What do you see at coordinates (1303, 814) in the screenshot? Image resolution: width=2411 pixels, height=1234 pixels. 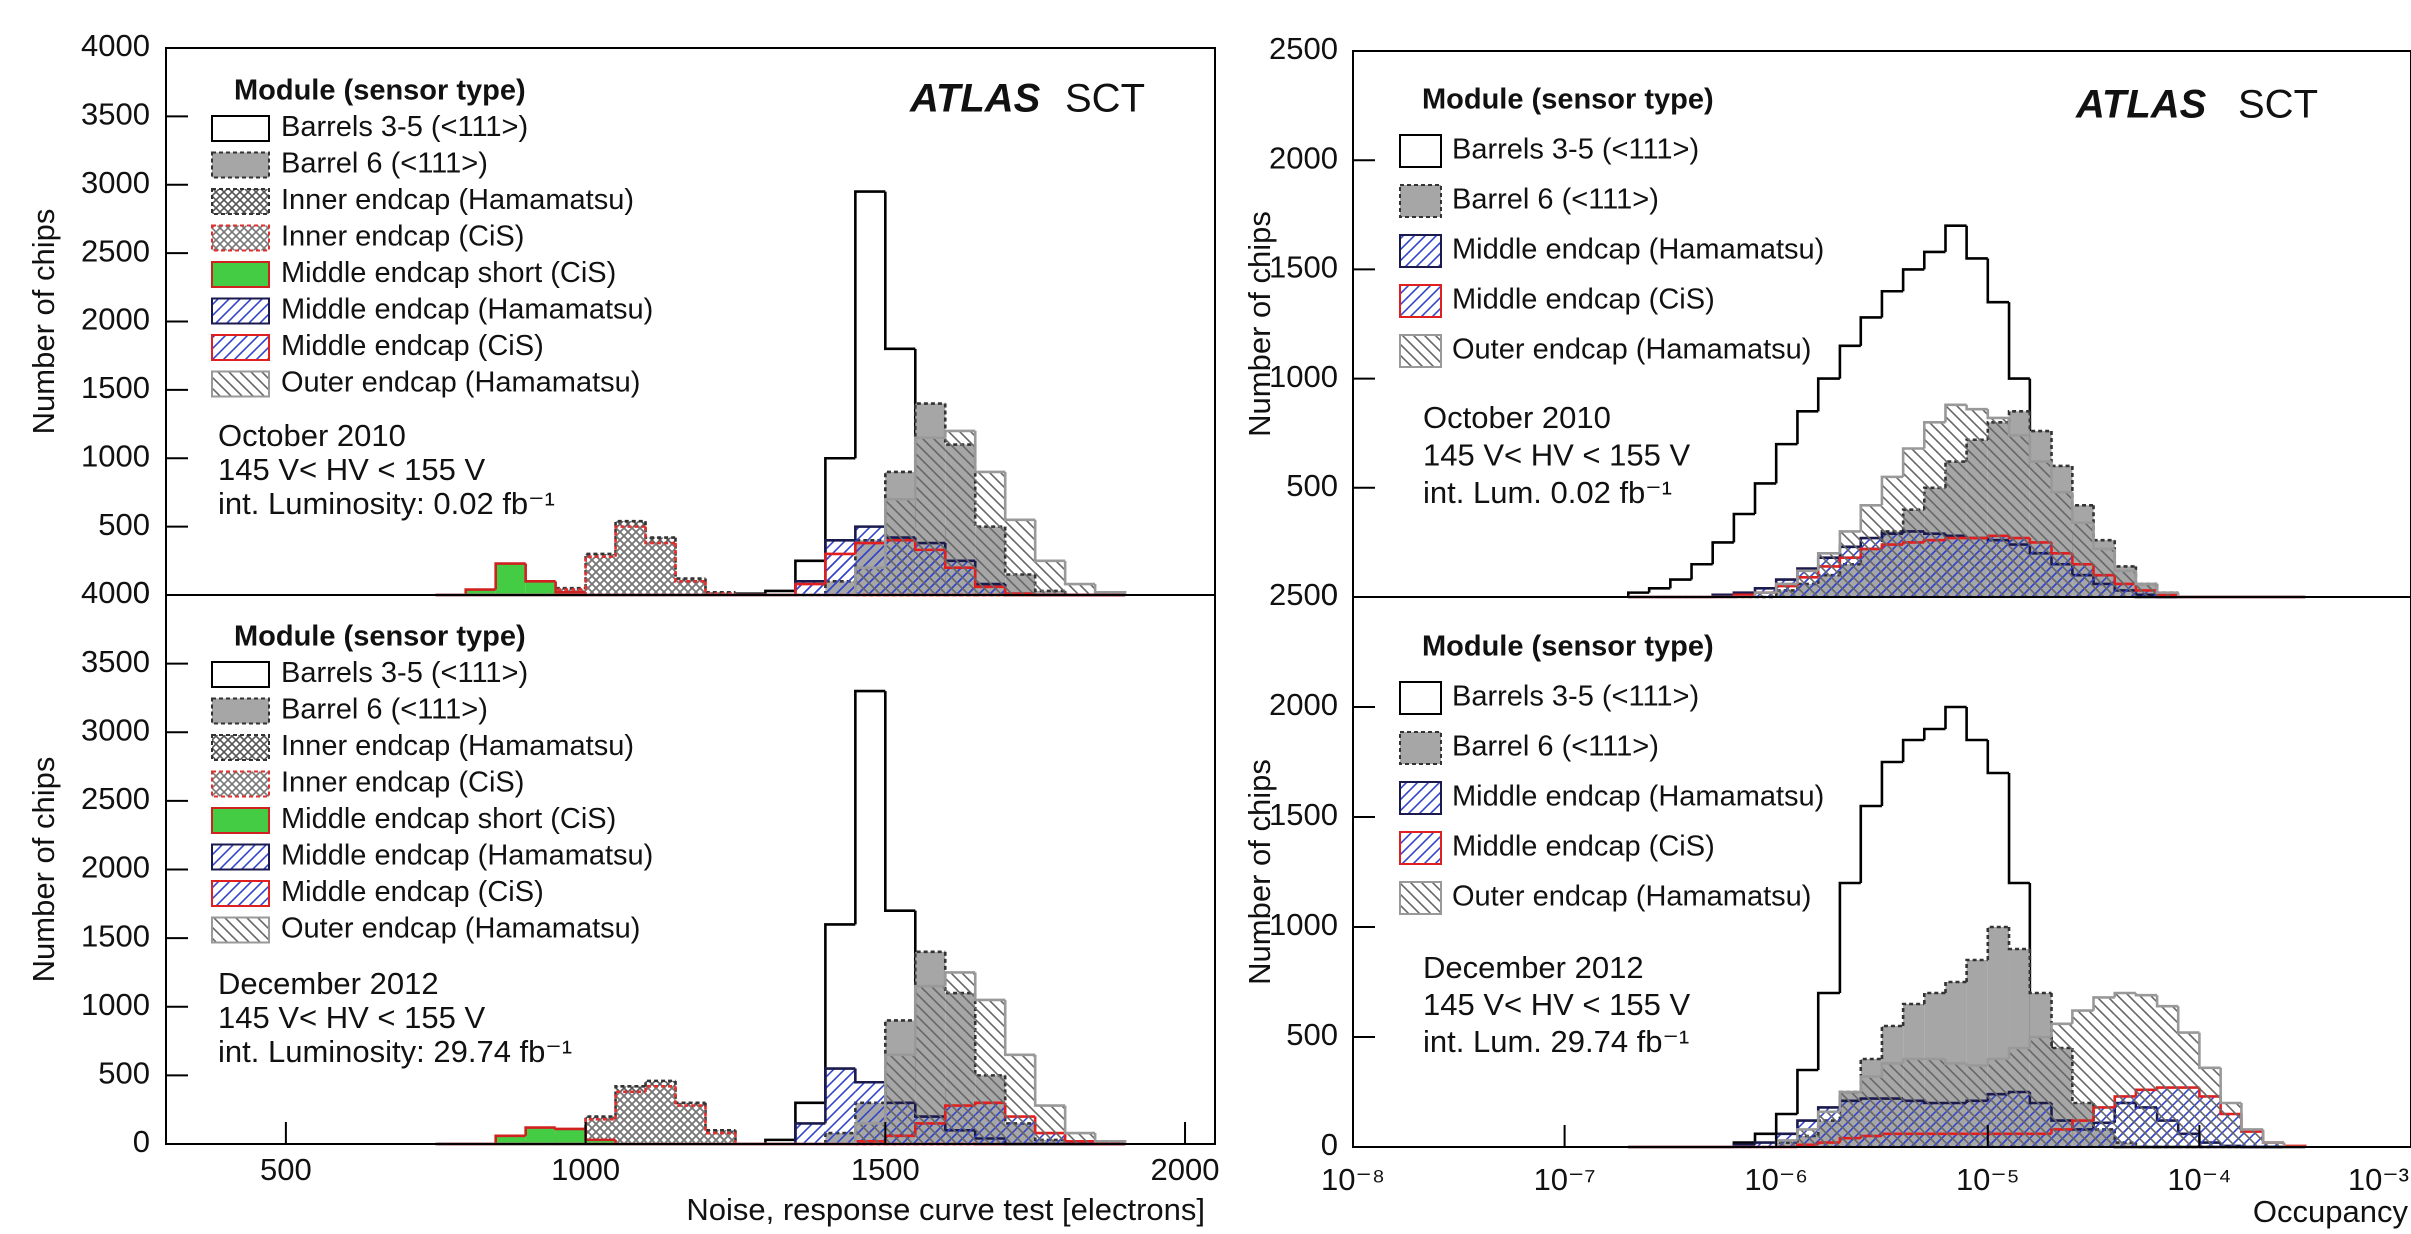 I see `y-tick-label: 1500` at bounding box center [1303, 814].